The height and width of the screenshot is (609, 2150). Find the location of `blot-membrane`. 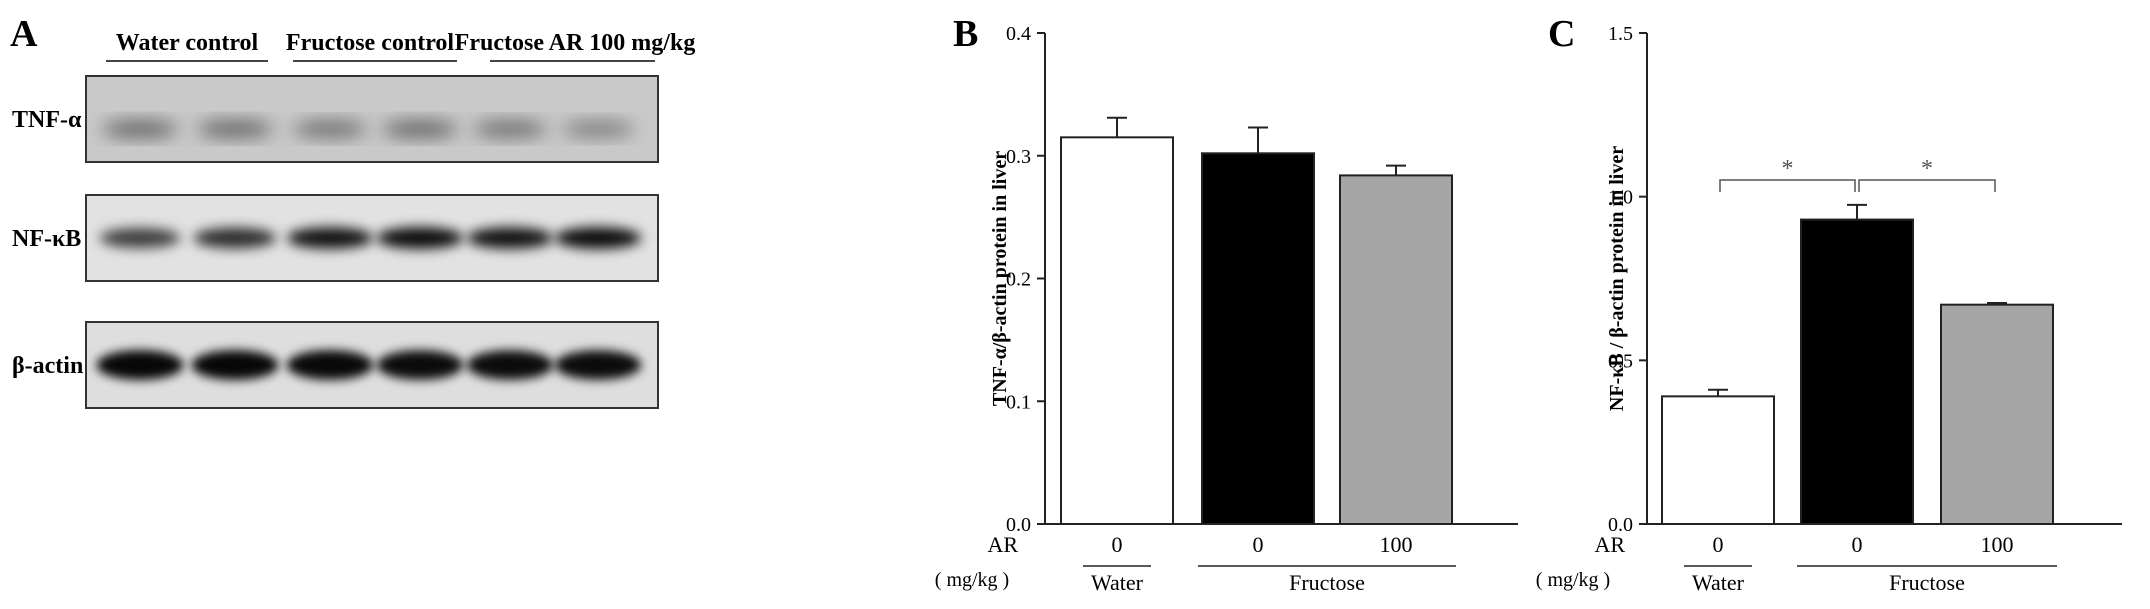

blot-membrane is located at coordinates (372, 119).